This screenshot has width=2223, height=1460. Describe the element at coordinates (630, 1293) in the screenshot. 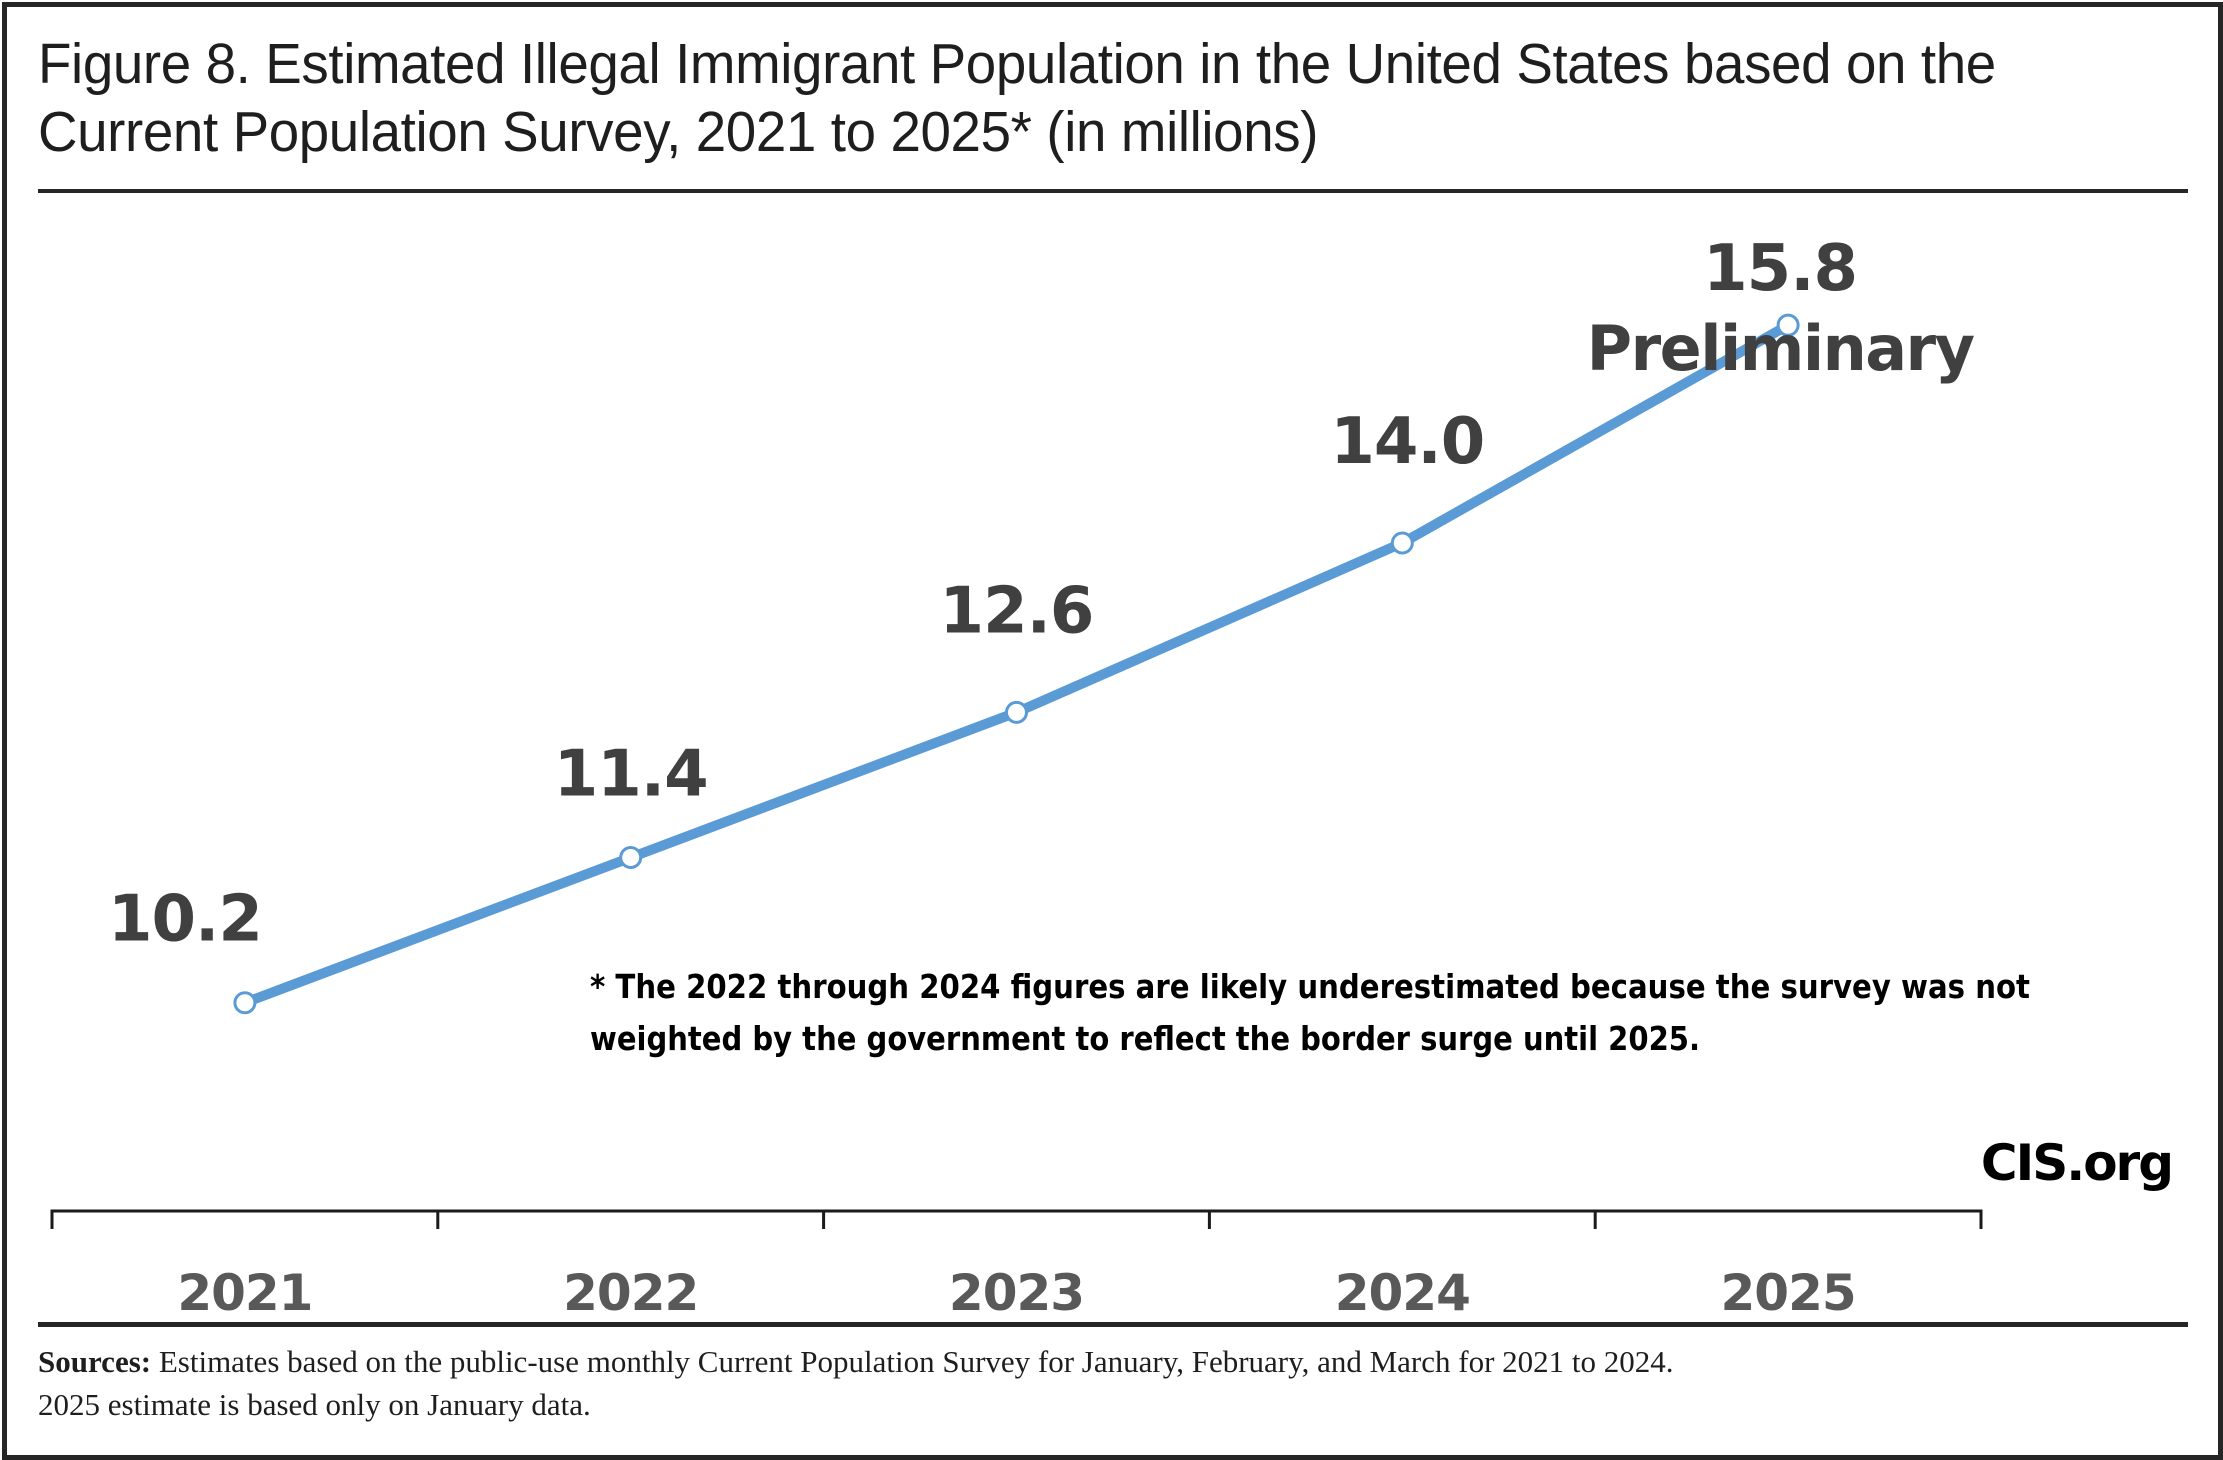

I see `x-tick-label-2022: 2022` at that location.